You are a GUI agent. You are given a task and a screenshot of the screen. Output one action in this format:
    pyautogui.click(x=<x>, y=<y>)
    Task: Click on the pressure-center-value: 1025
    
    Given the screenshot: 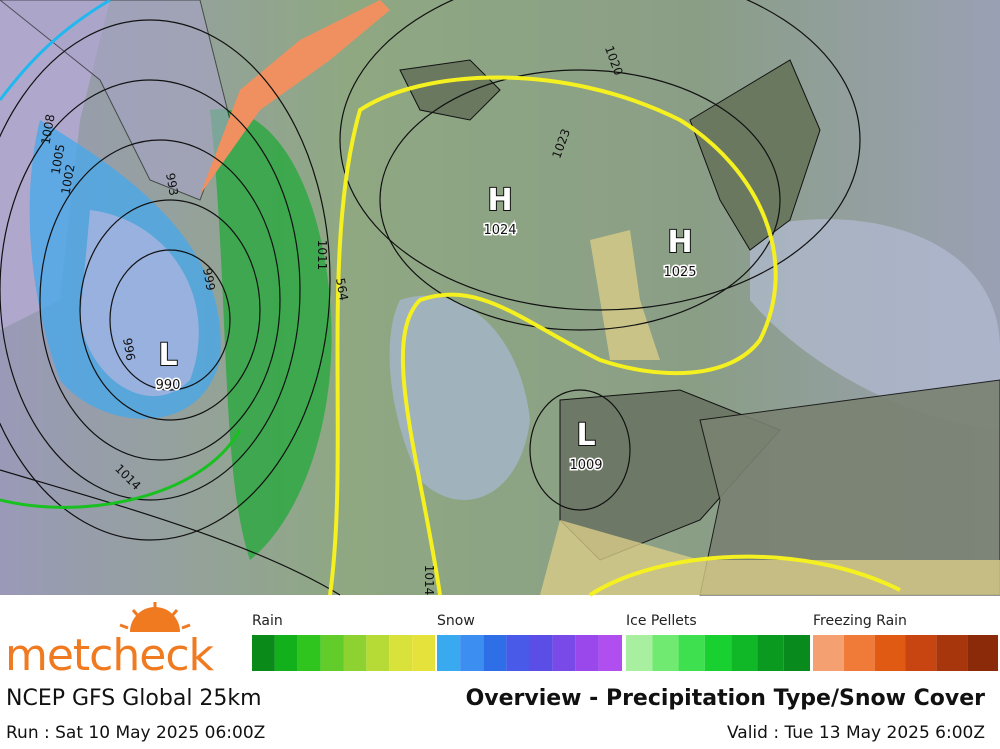 What is the action you would take?
    pyautogui.click(x=679, y=272)
    